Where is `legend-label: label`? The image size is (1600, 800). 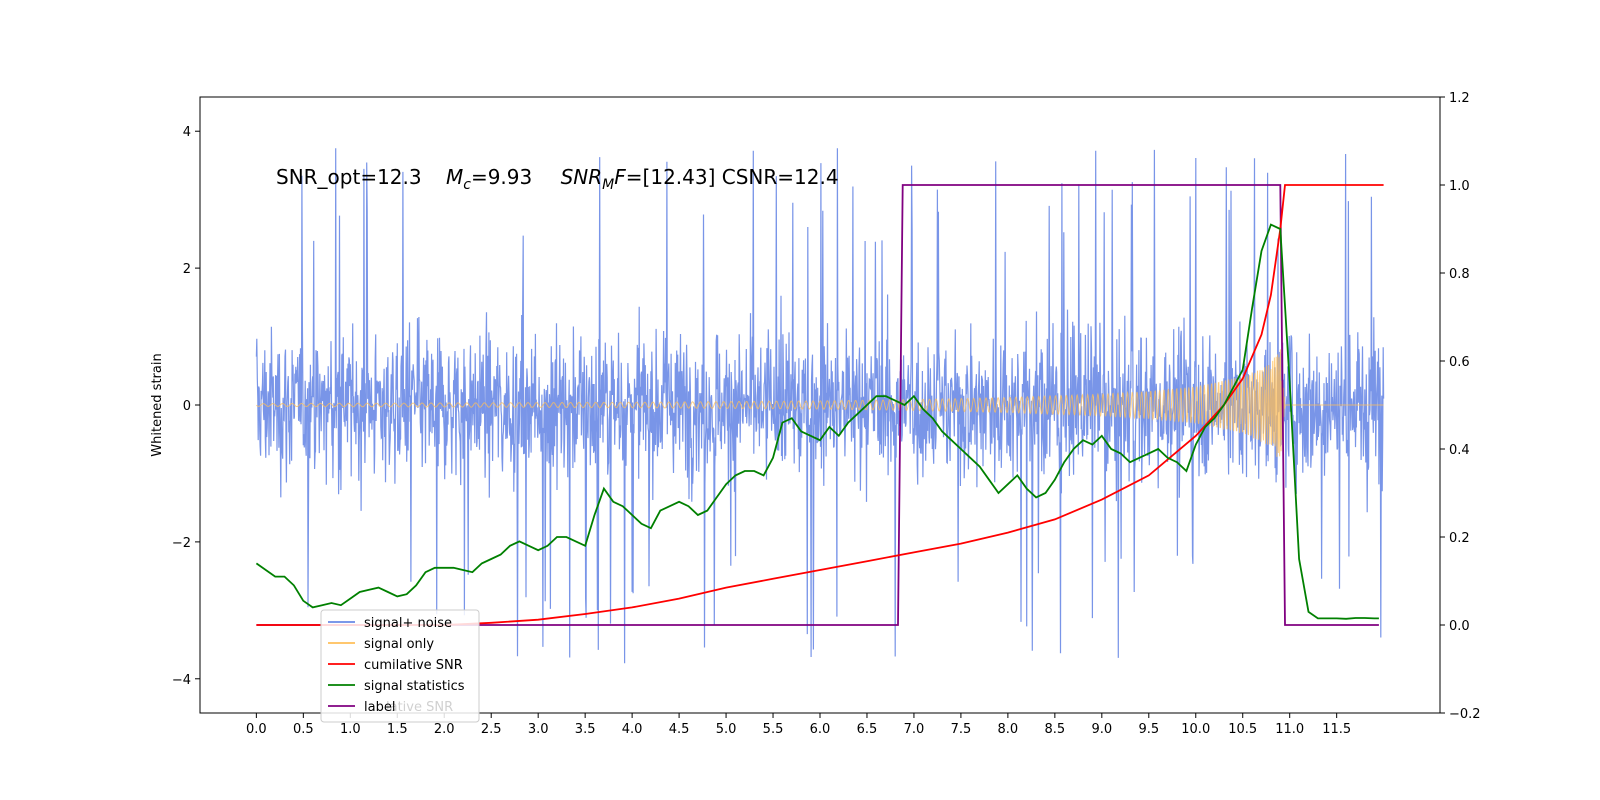 legend-label: label is located at coordinates (379, 707).